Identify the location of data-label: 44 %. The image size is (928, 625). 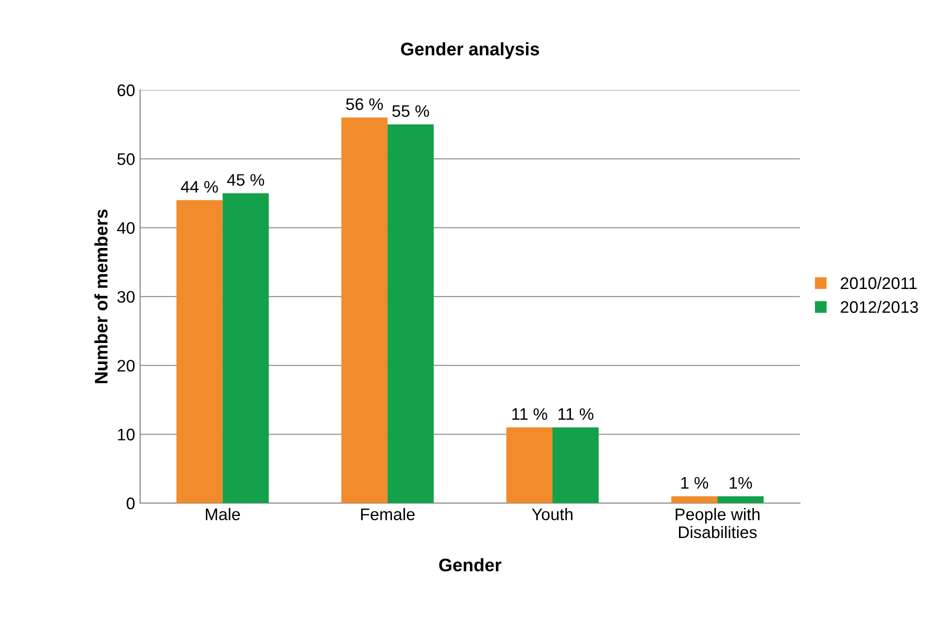
(199, 186).